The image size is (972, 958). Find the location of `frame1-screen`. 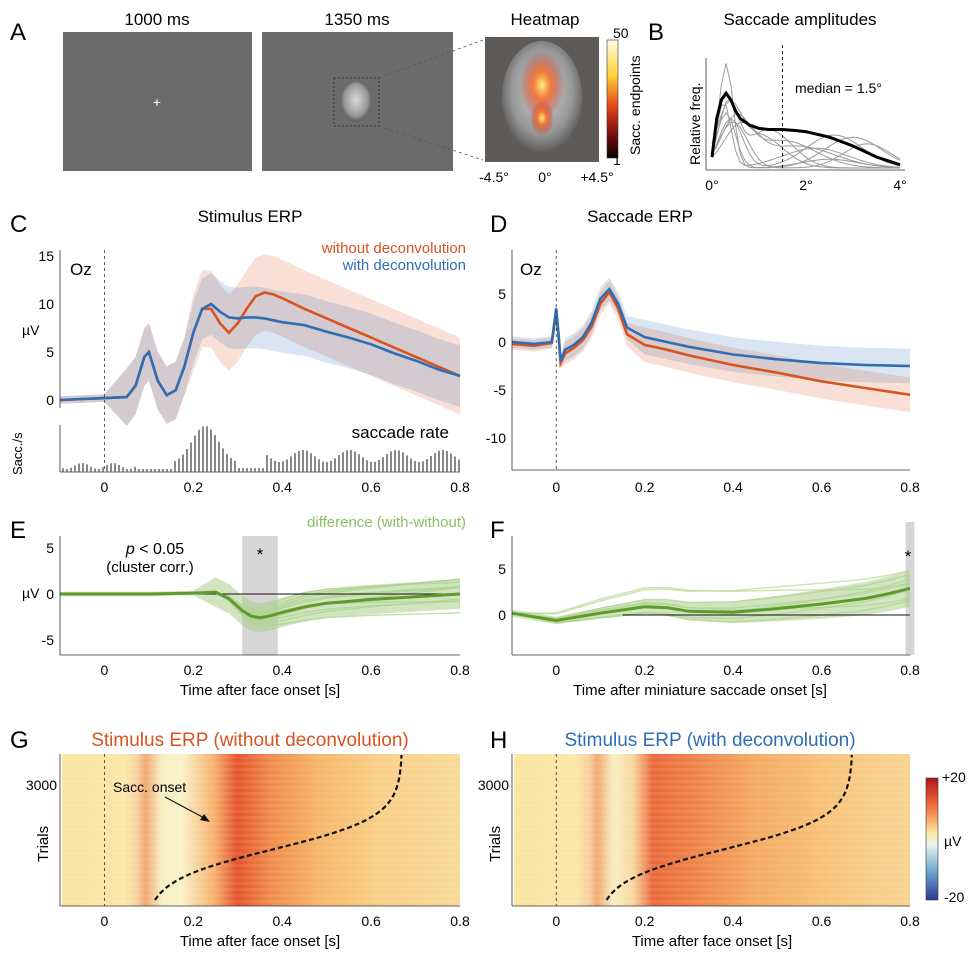

frame1-screen is located at coordinates (157, 101).